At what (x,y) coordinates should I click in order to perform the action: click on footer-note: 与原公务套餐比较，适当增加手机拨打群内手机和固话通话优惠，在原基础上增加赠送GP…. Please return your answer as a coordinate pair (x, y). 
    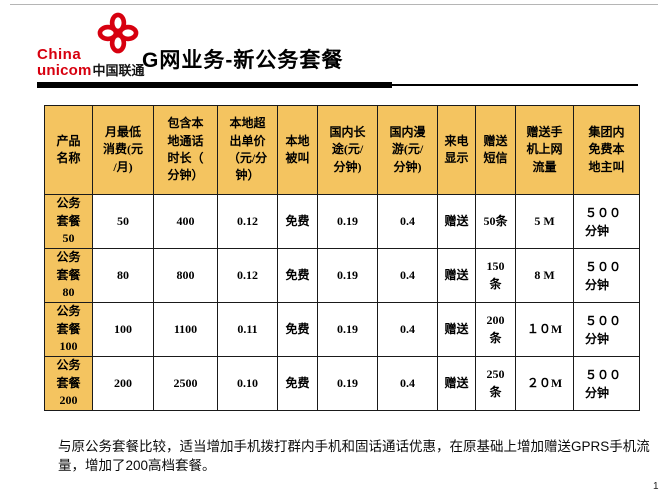
    Looking at the image, I should click on (354, 456).